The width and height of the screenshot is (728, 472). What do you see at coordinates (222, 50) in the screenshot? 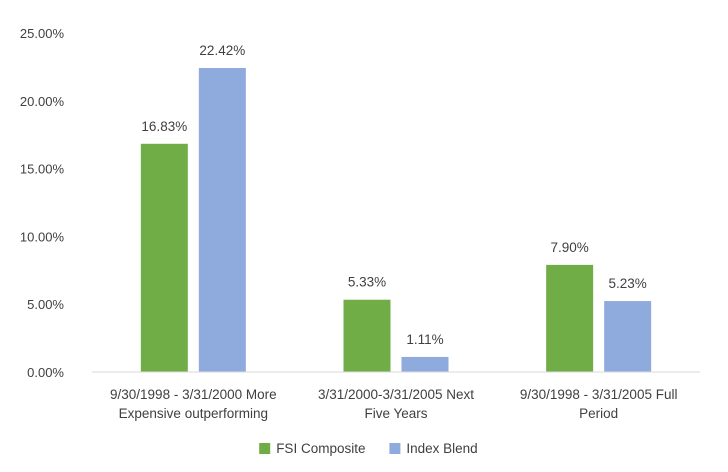
I see `data-label: 22.42%` at bounding box center [222, 50].